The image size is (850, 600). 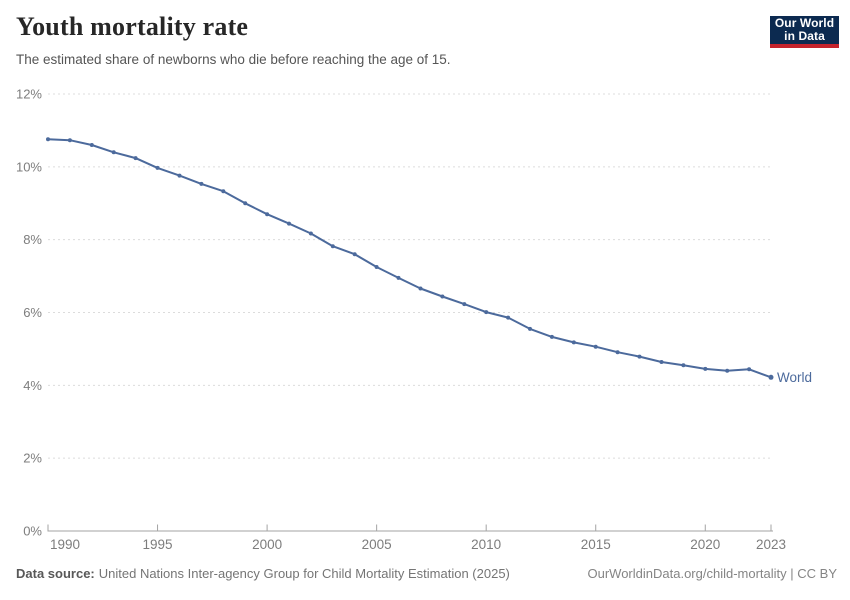 I want to click on x-tick-label: 2005, so click(x=377, y=544).